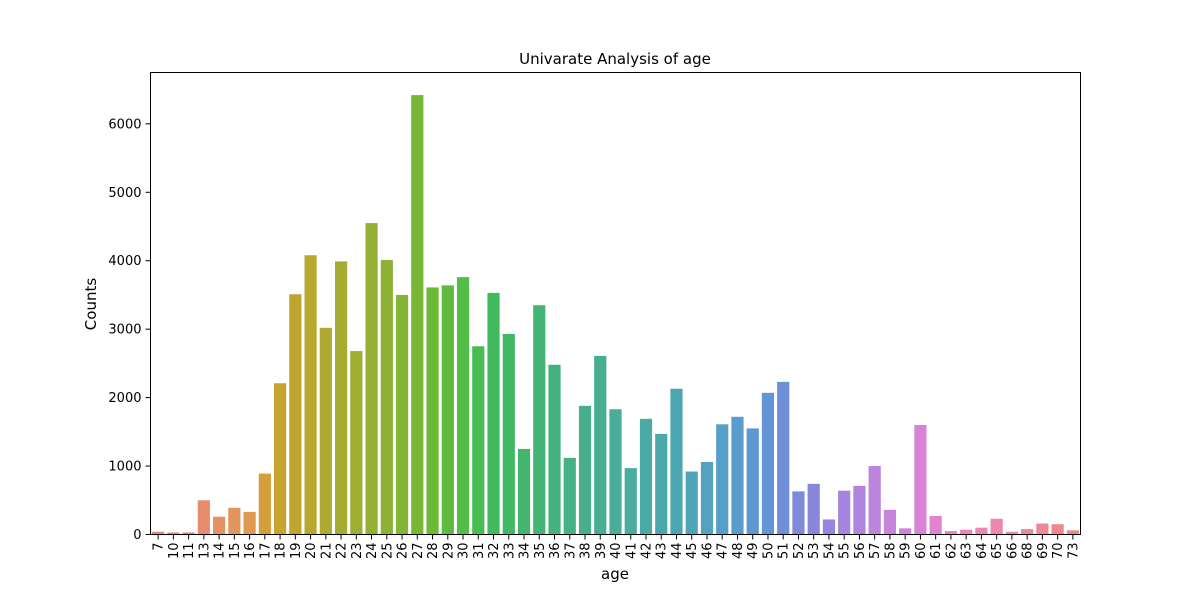 Image resolution: width=1200 pixels, height=600 pixels. I want to click on x-tick-label: 41, so click(631, 551).